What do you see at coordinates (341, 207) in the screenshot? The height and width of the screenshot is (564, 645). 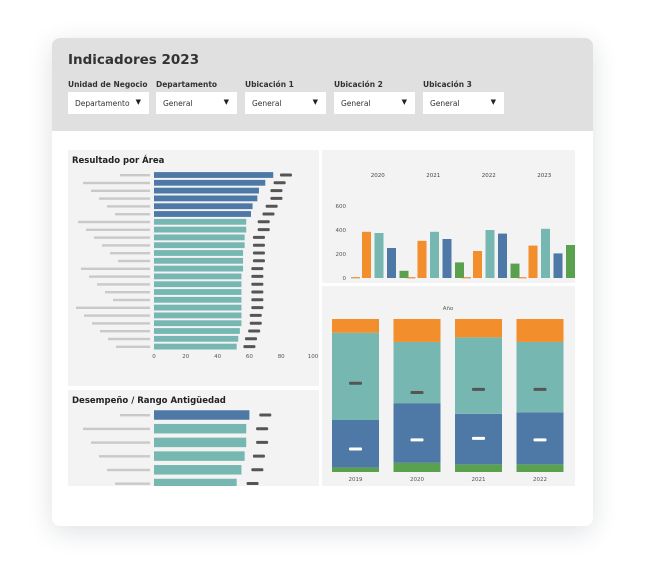 I see `anual-grupos-y-tick-label: 600` at bounding box center [341, 207].